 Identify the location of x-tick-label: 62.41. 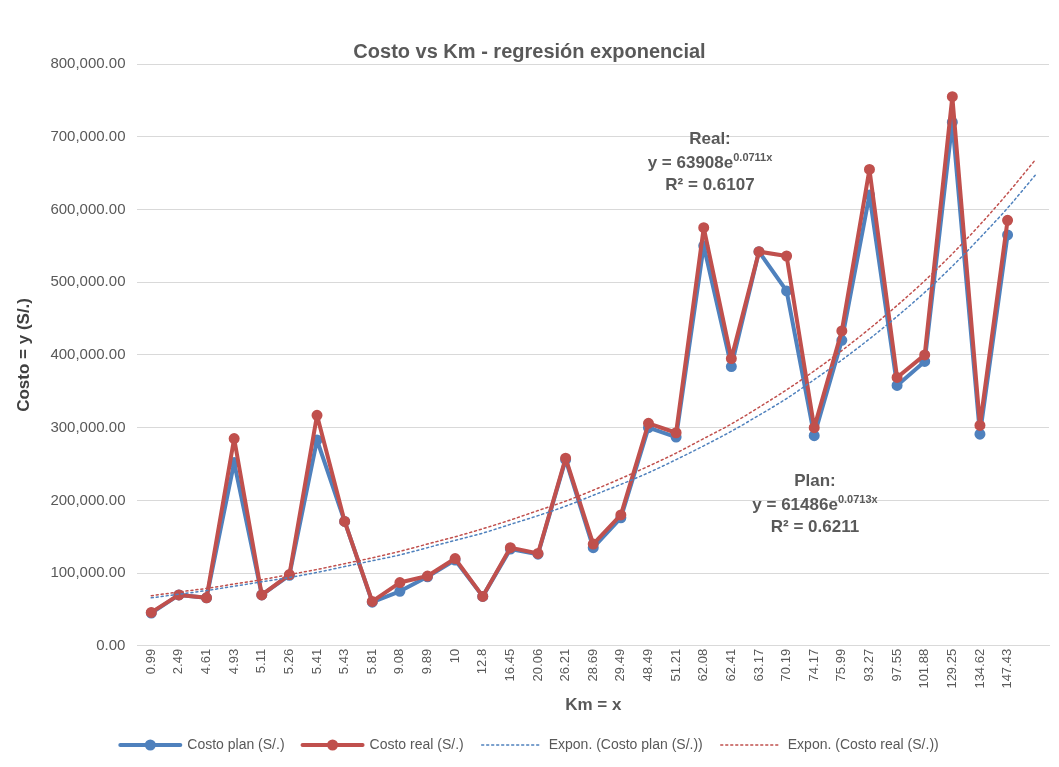
(730, 665).